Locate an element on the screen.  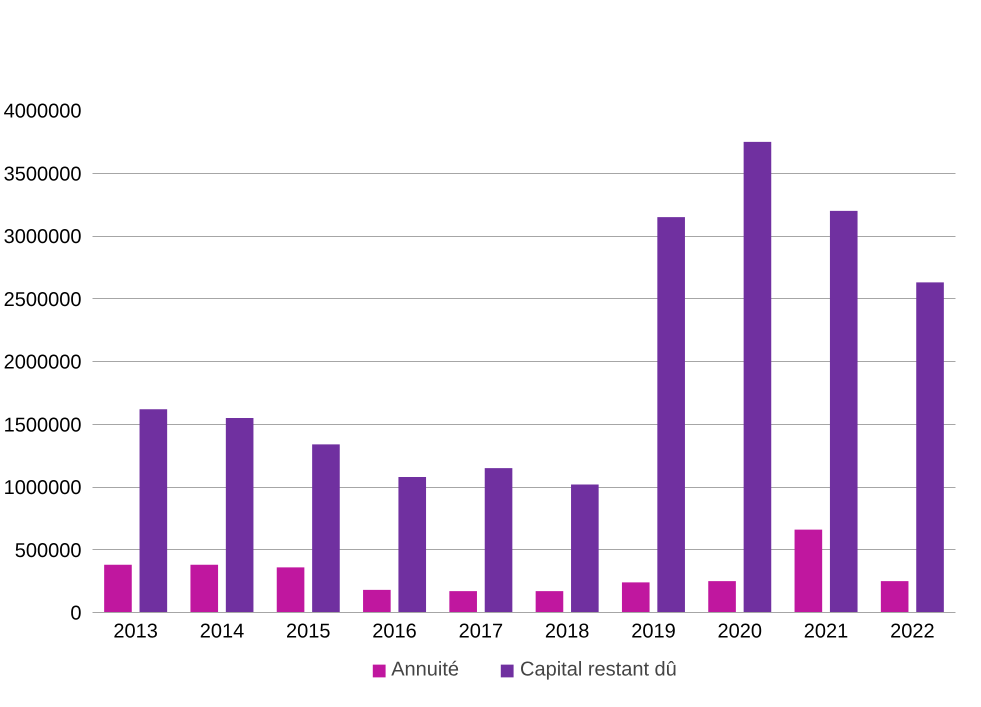
x-tick-label: 2014 is located at coordinates (222, 631).